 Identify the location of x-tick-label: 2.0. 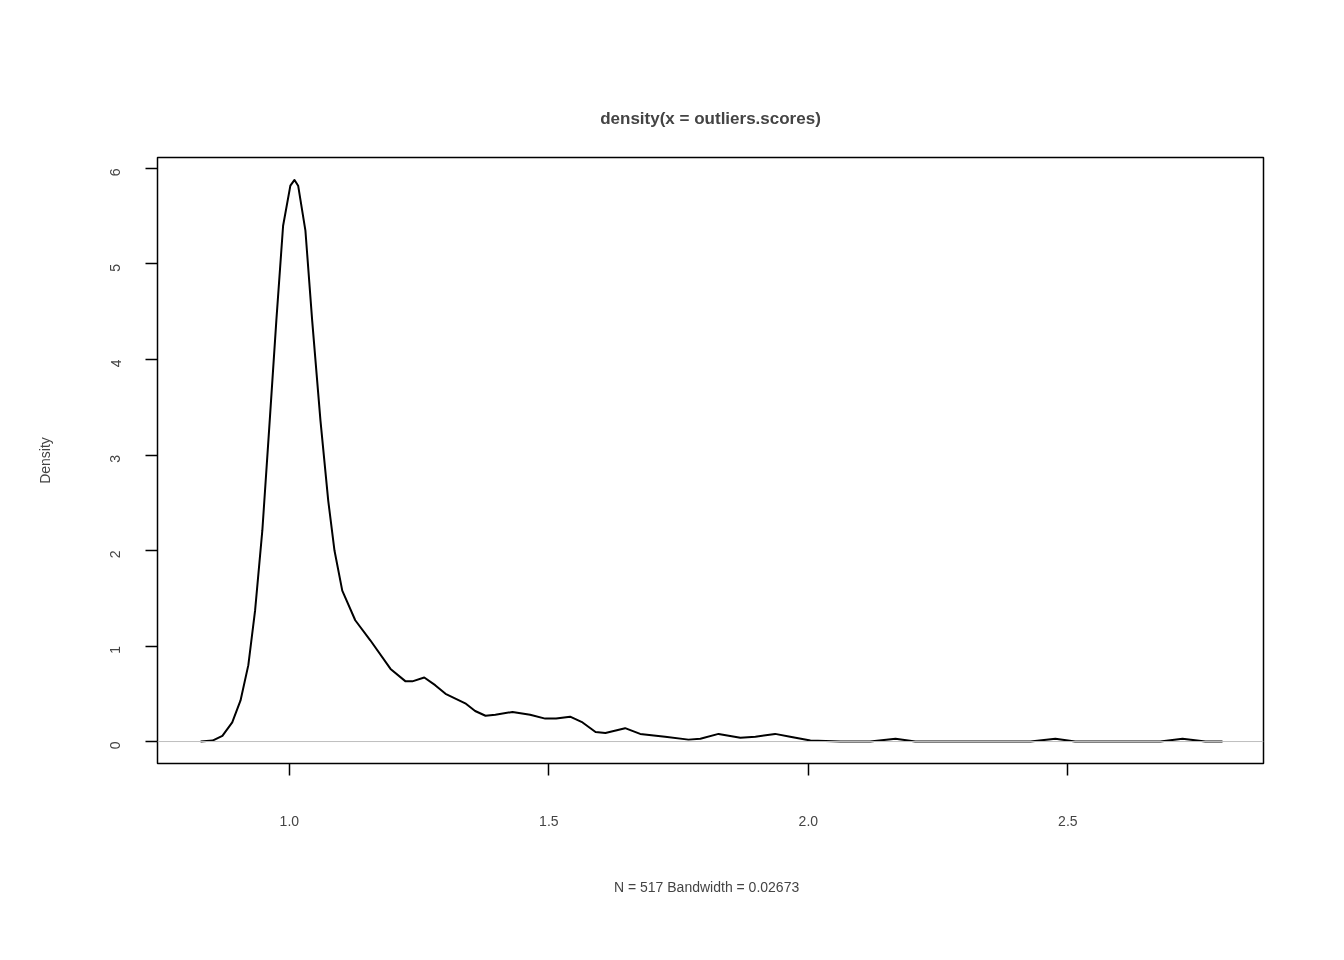
(808, 820).